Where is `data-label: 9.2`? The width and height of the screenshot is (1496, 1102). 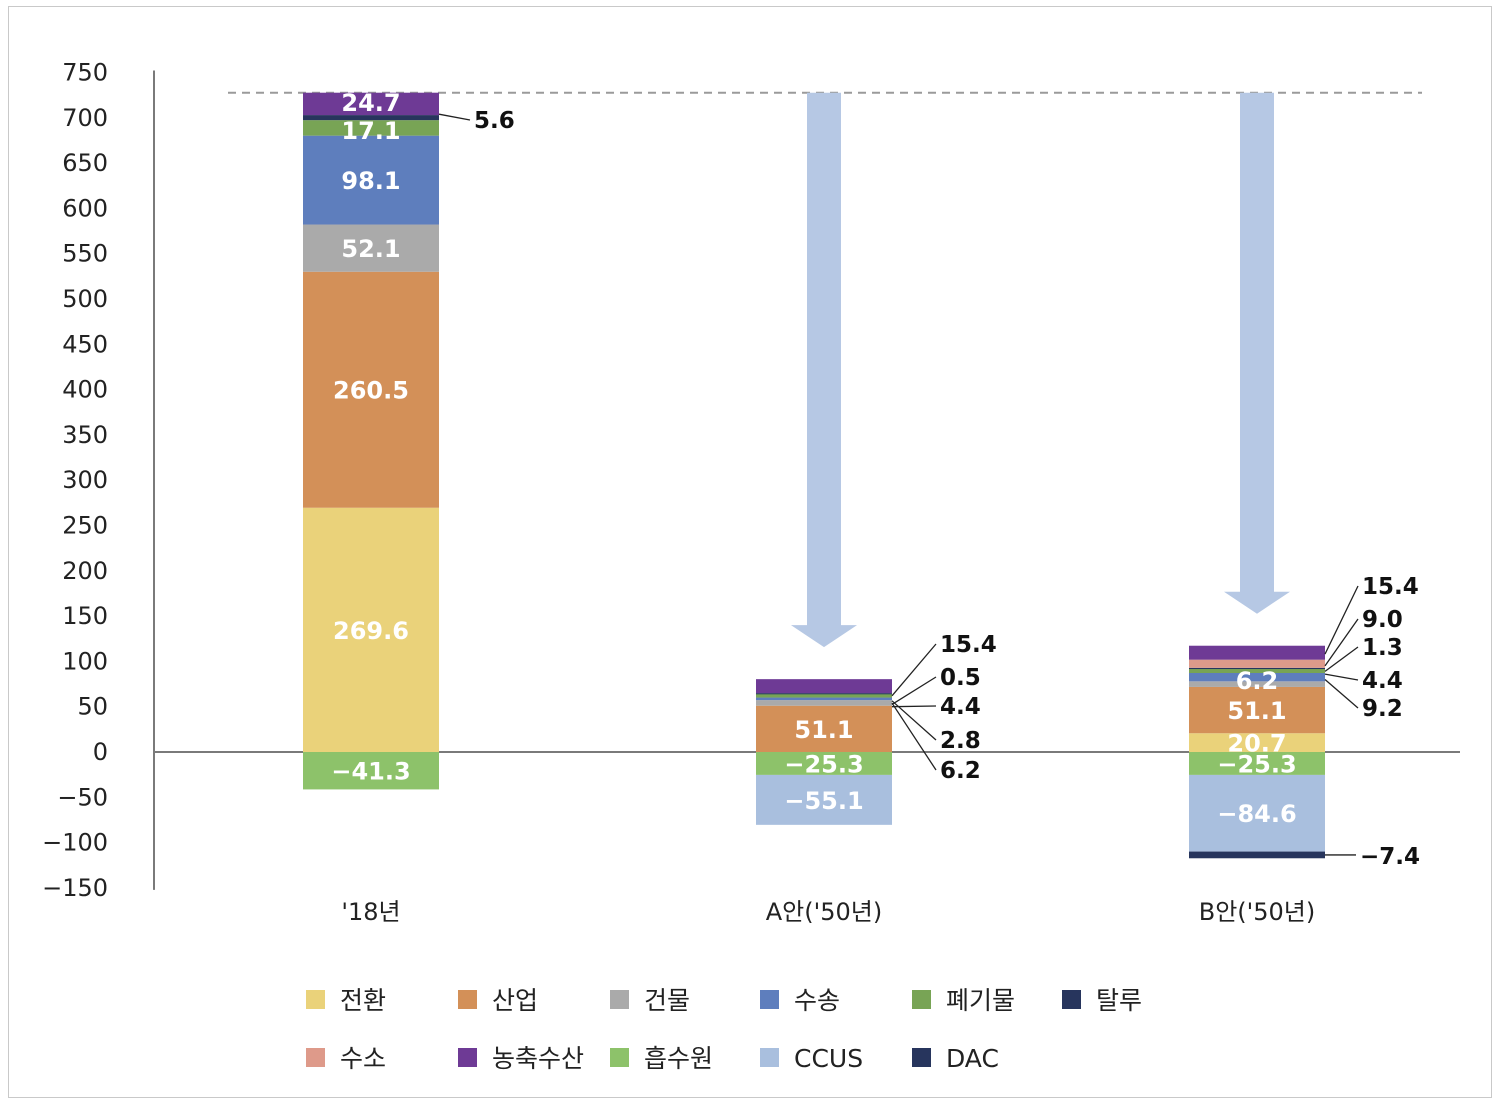 data-label: 9.2 is located at coordinates (1382, 709).